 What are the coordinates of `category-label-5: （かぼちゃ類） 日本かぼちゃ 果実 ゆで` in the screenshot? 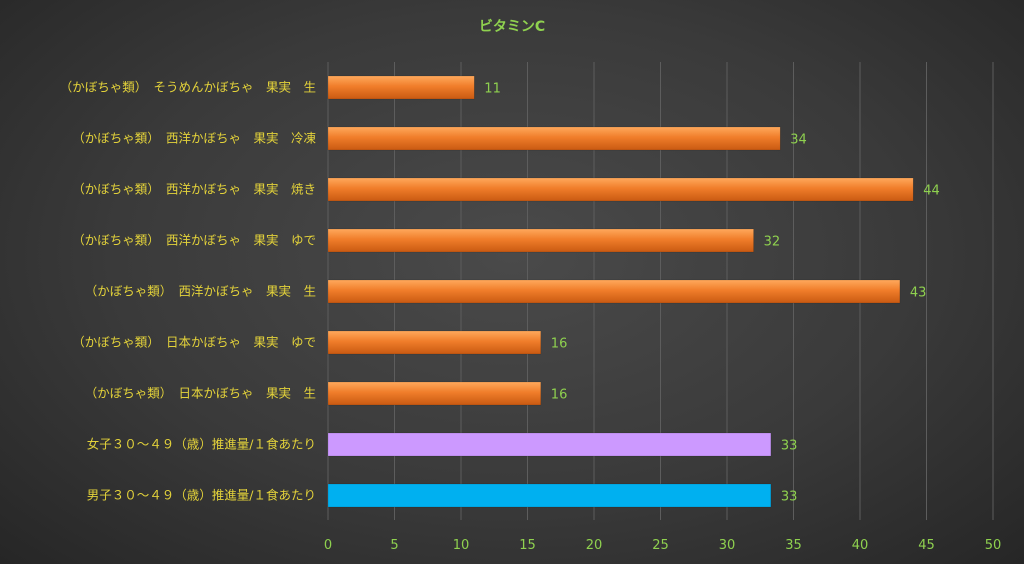 It's located at (194, 342).